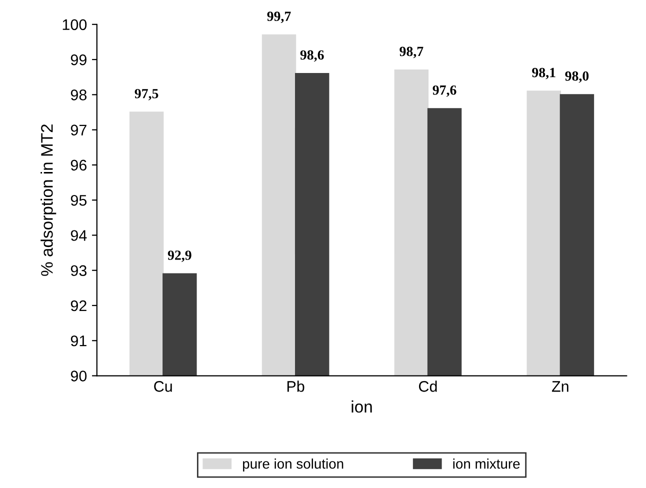  What do you see at coordinates (444, 91) in the screenshot?
I see `data-label: 97,6` at bounding box center [444, 91].